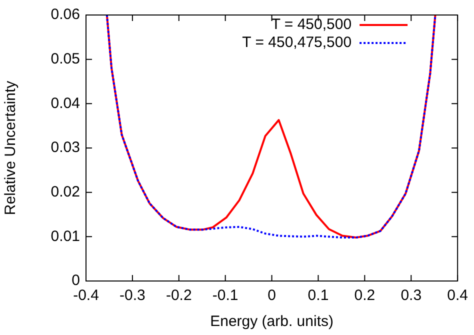 This screenshot has width=474, height=335. Describe the element at coordinates (179, 295) in the screenshot. I see `x-tick-label: -0.2` at that location.